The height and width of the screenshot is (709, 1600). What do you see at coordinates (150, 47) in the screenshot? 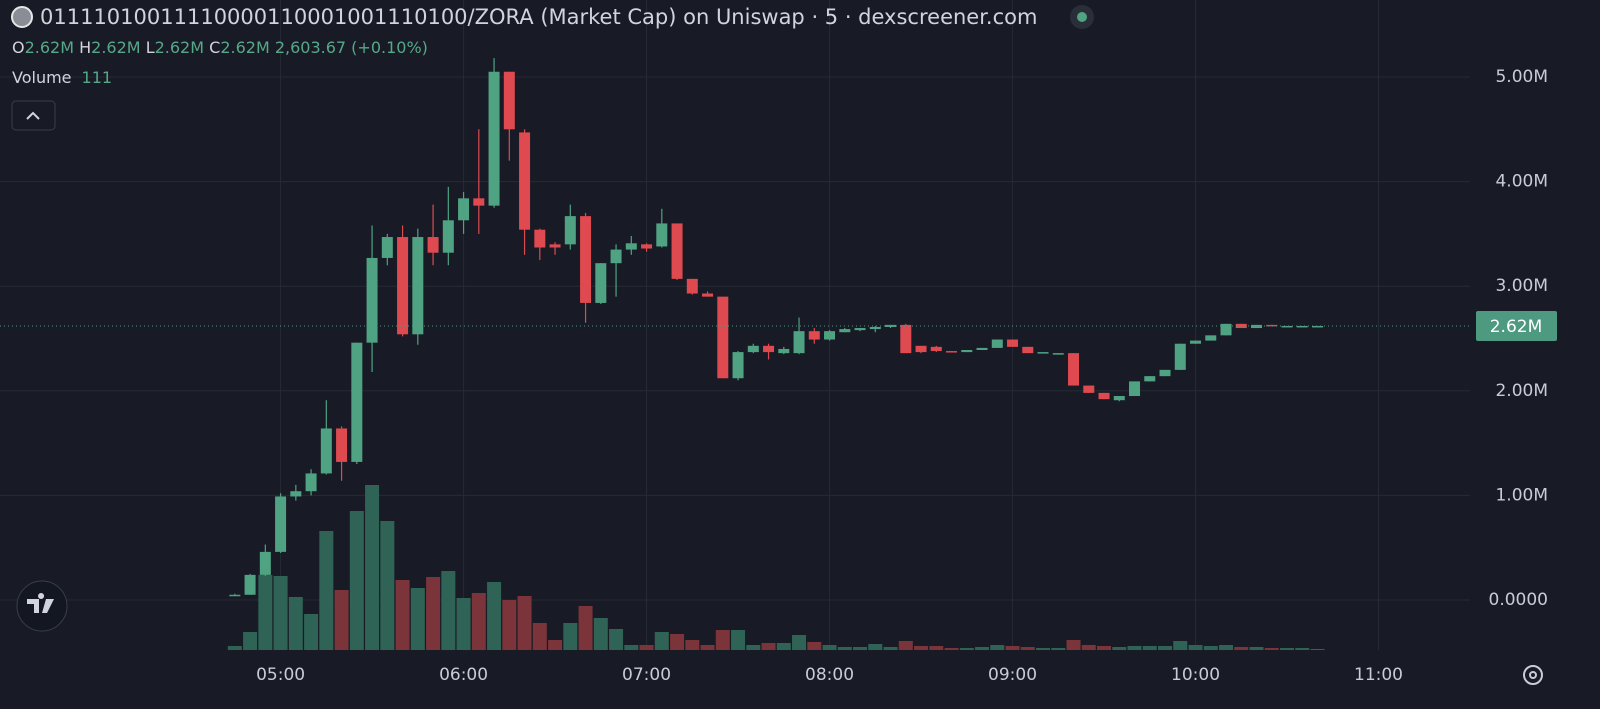
I see `legend-key: L` at bounding box center [150, 47].